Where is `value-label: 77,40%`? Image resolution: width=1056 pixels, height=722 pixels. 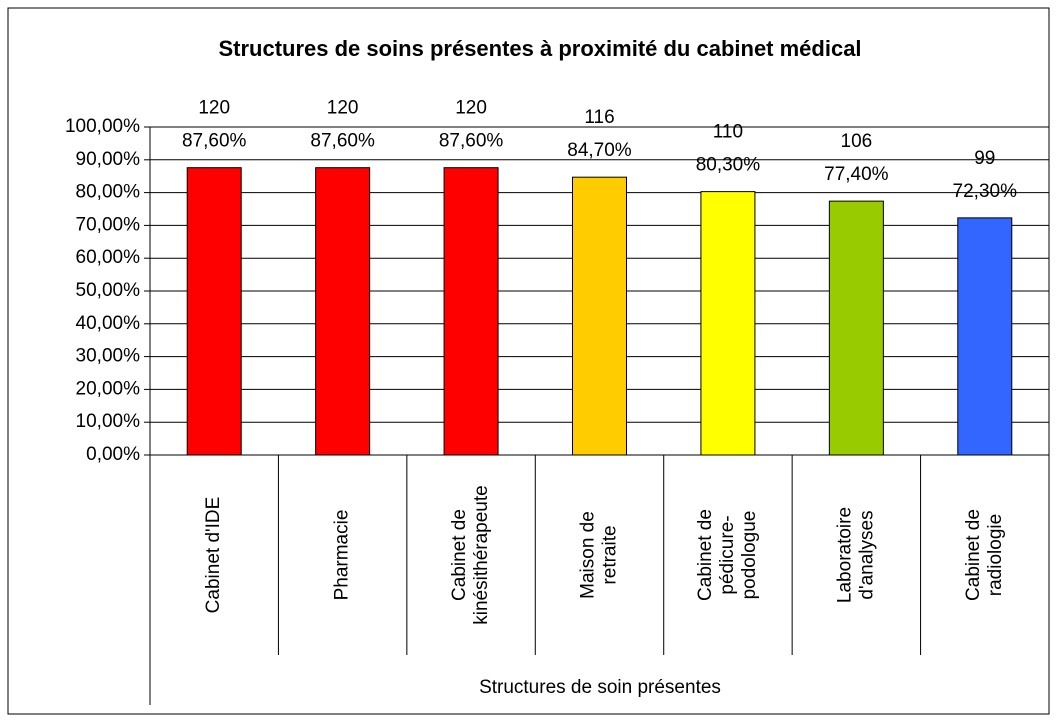
value-label: 77,40% is located at coordinates (856, 174).